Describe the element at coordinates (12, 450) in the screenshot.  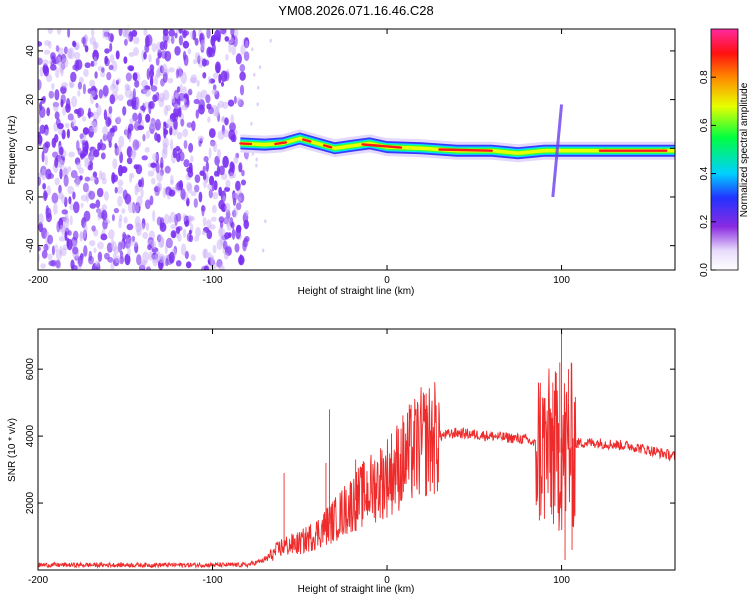
I see `snr-y-label: SNR (10 * v/v)` at that location.